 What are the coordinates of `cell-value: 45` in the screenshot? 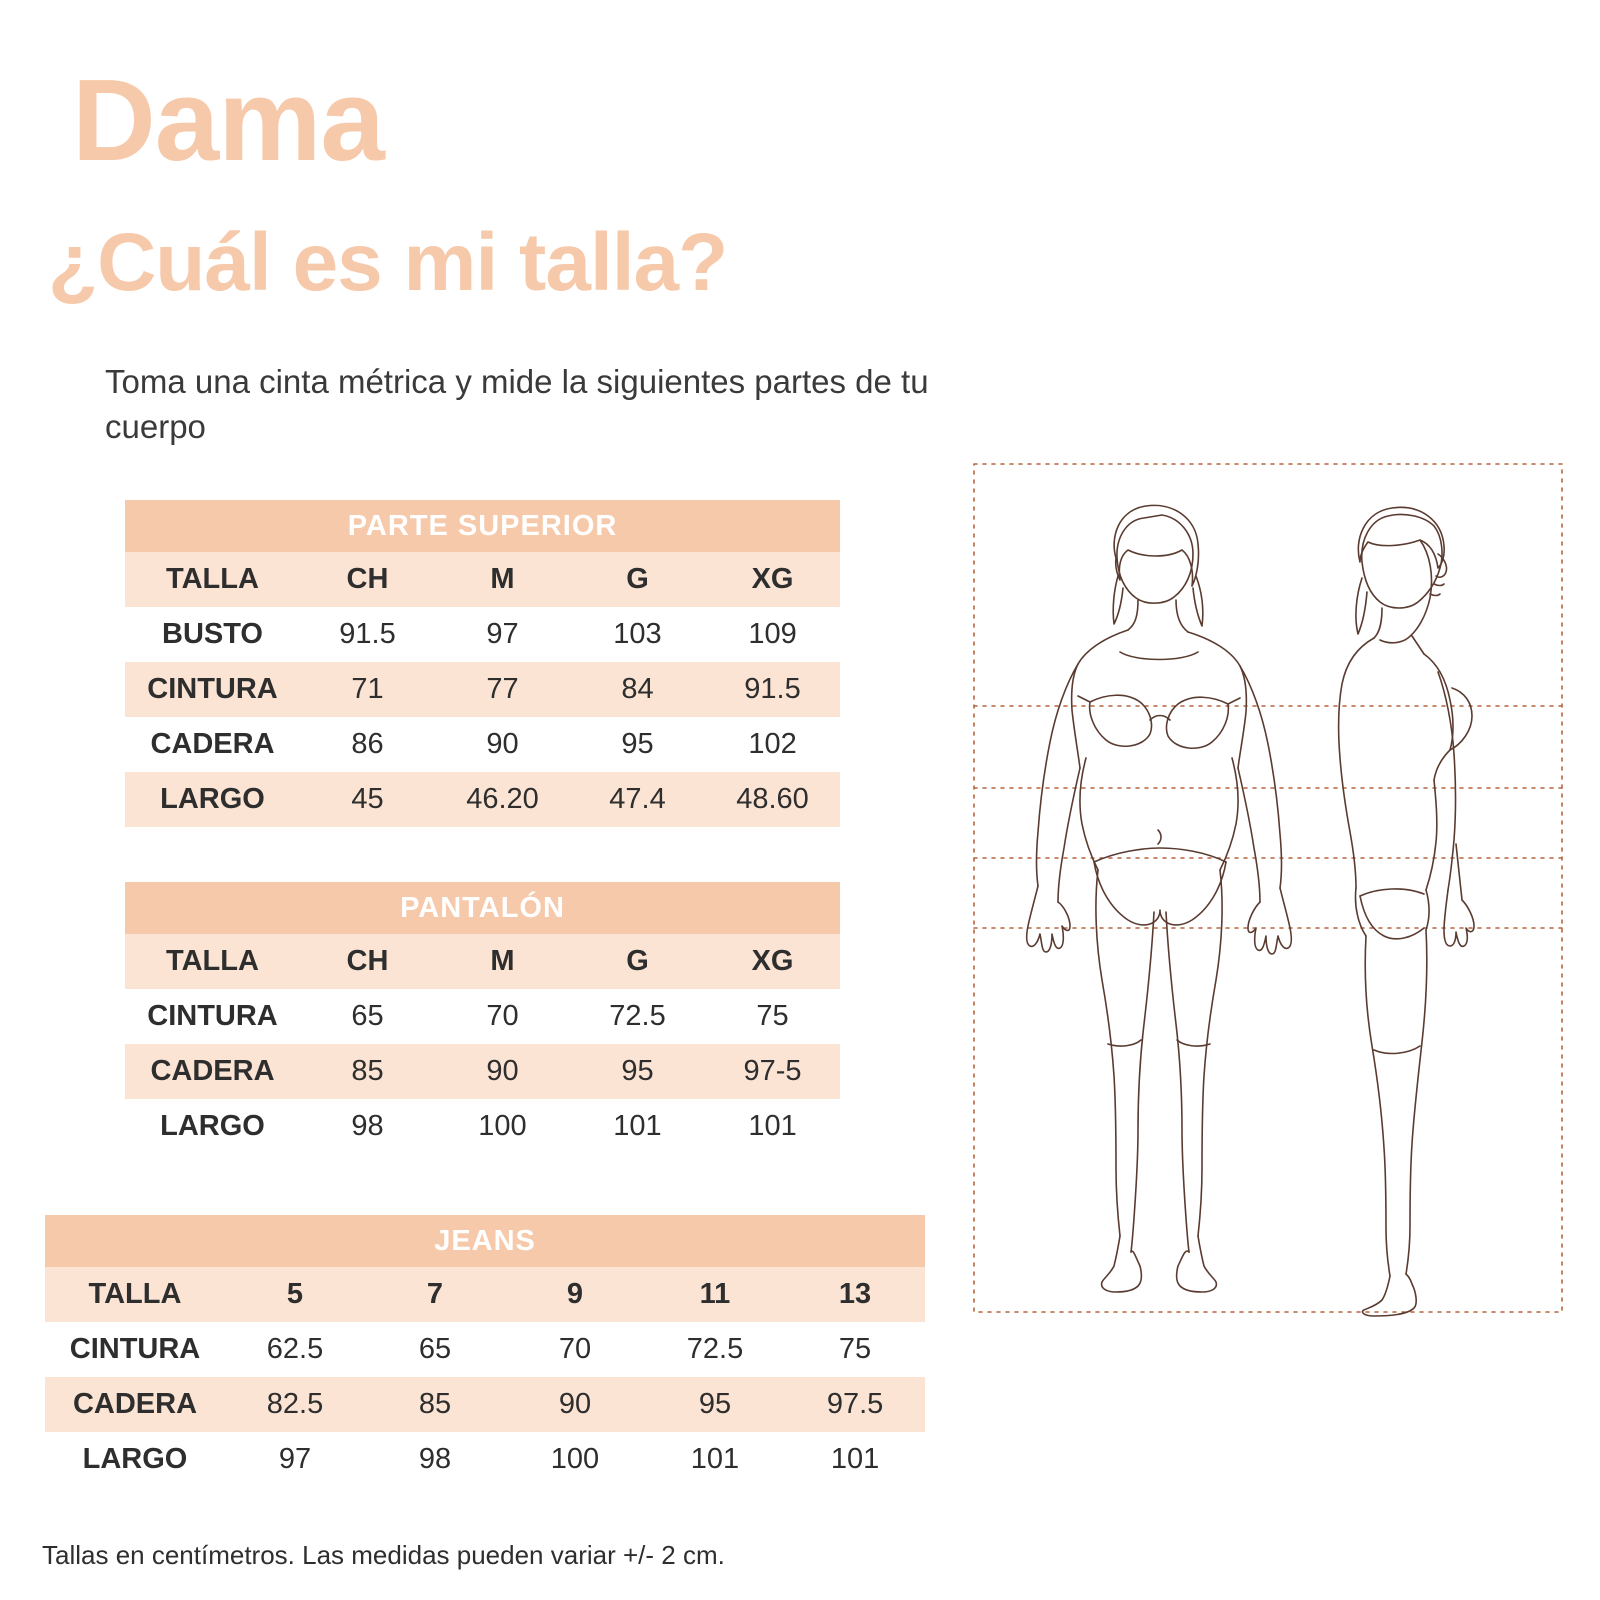 It's located at (367, 799).